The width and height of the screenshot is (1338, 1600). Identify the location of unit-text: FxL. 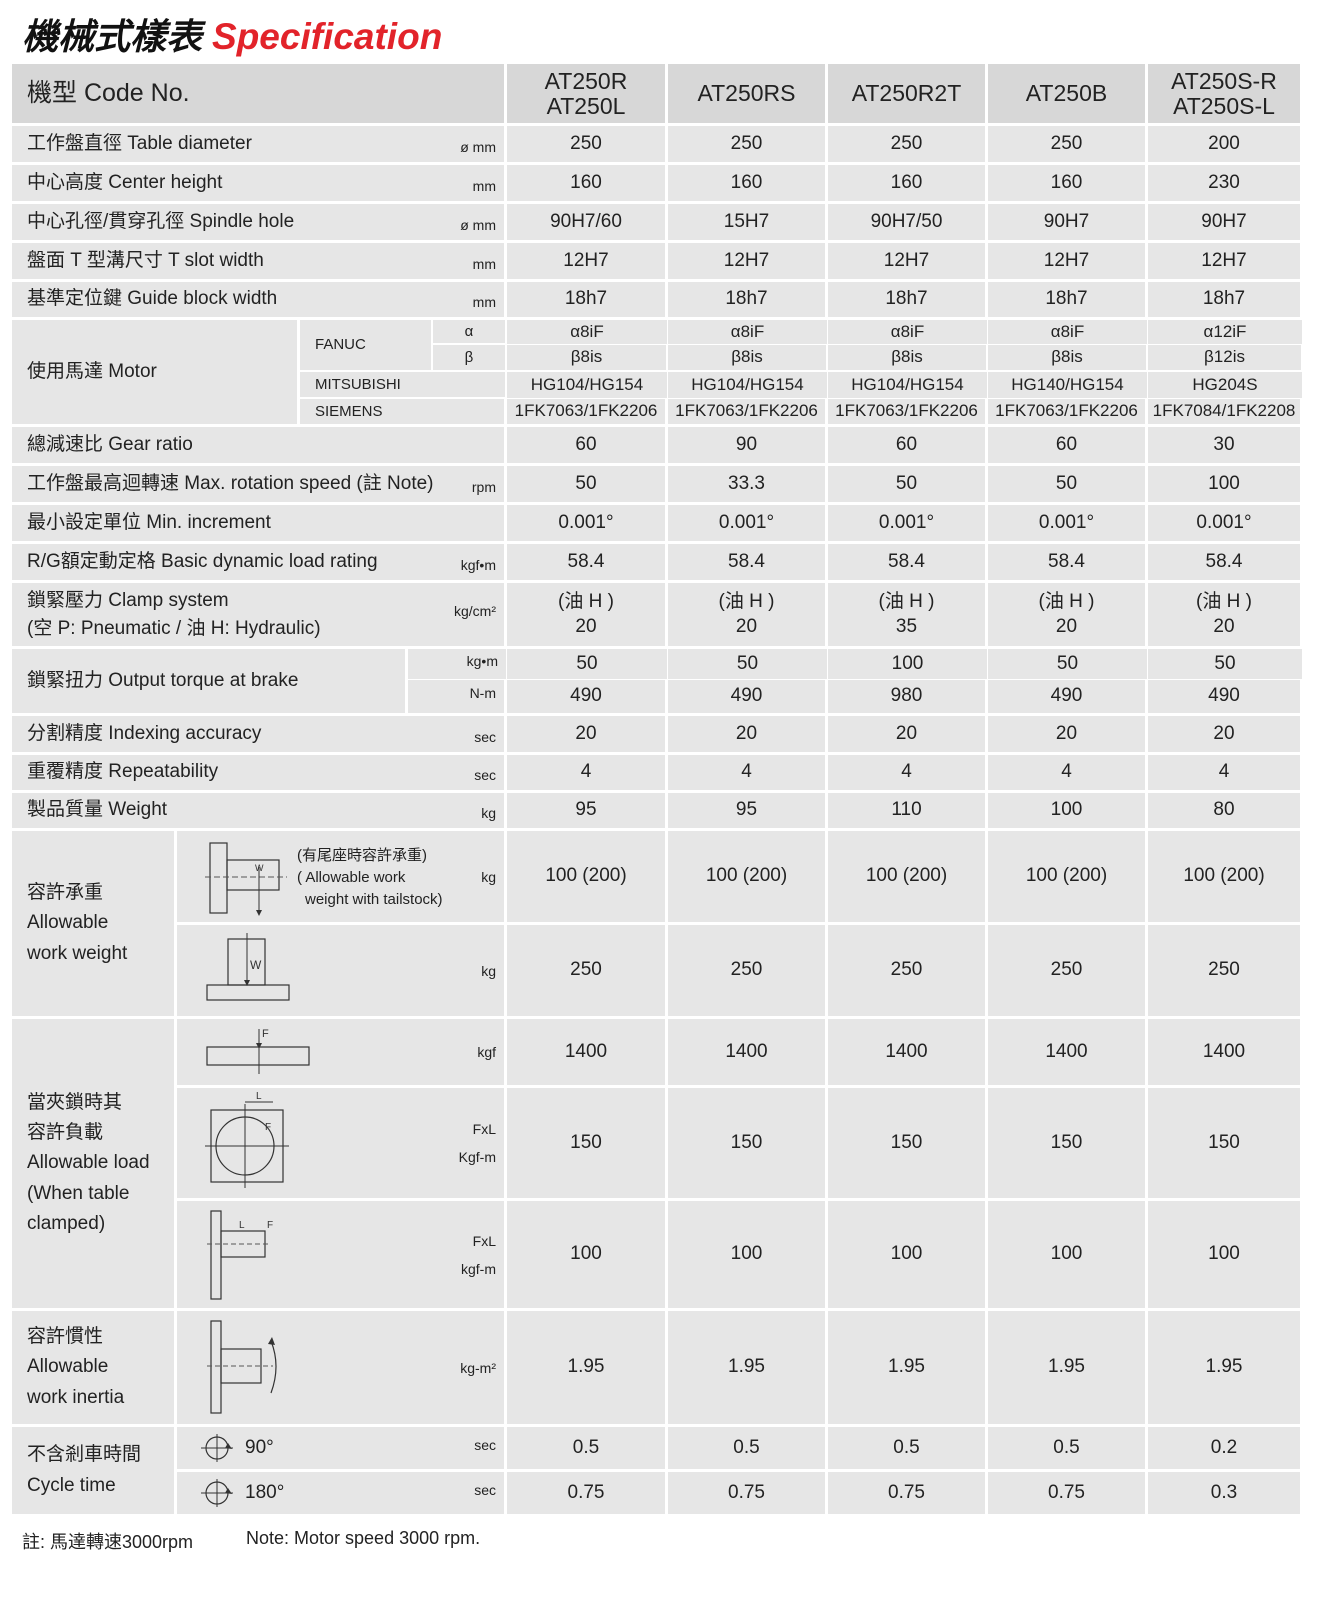
(484, 1129).